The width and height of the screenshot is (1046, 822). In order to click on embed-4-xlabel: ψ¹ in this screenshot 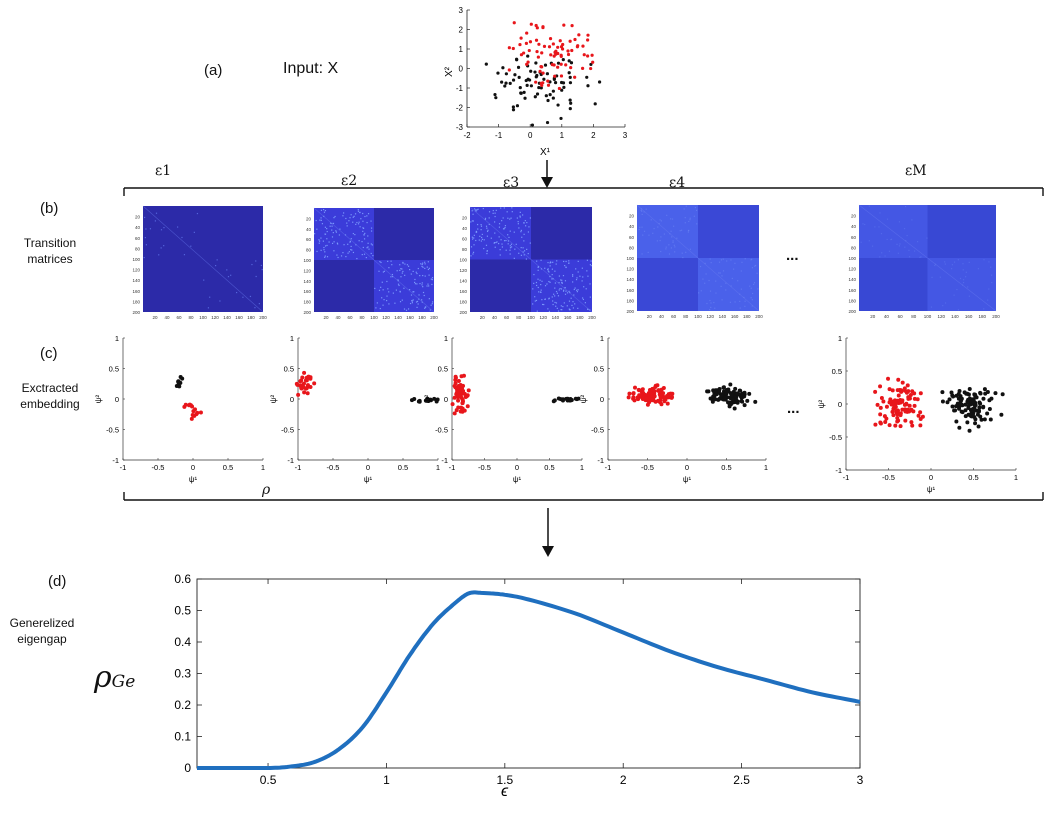, I will do `click(687, 479)`.